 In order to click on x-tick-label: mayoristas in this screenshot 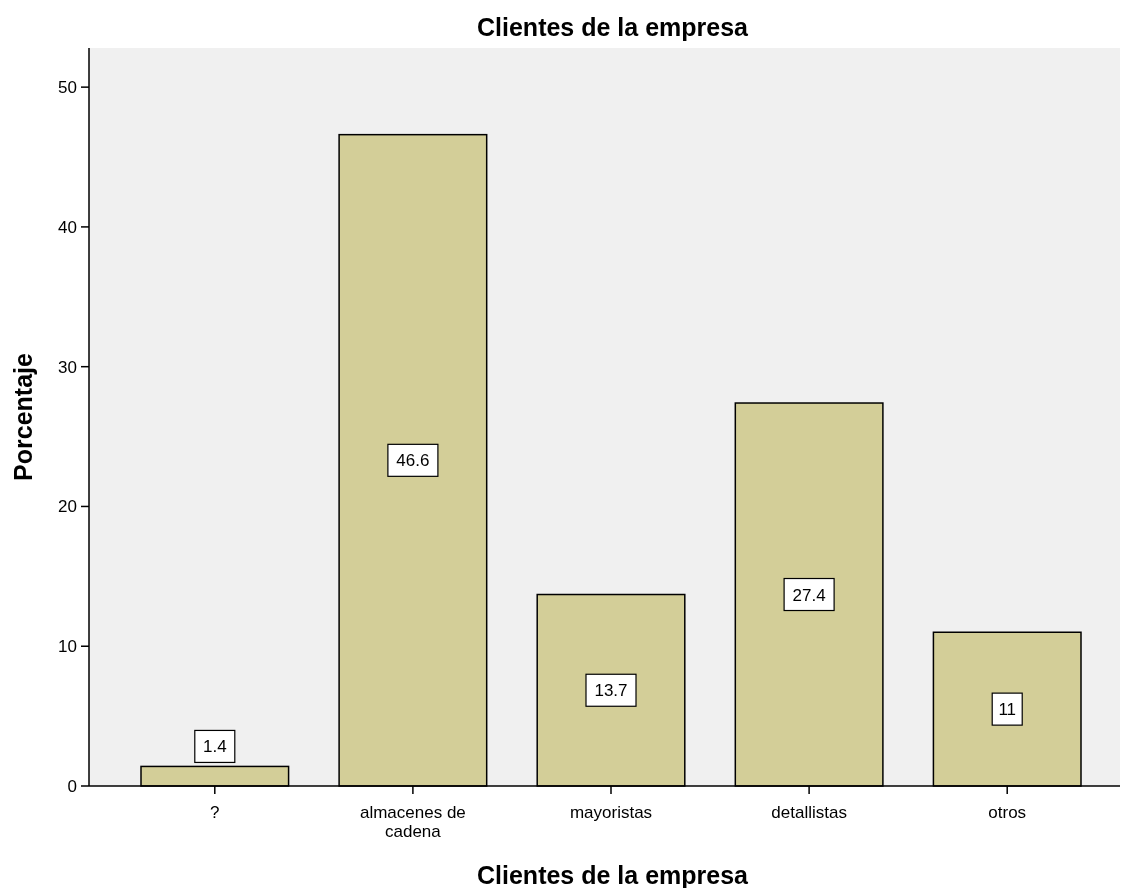, I will do `click(611, 812)`.